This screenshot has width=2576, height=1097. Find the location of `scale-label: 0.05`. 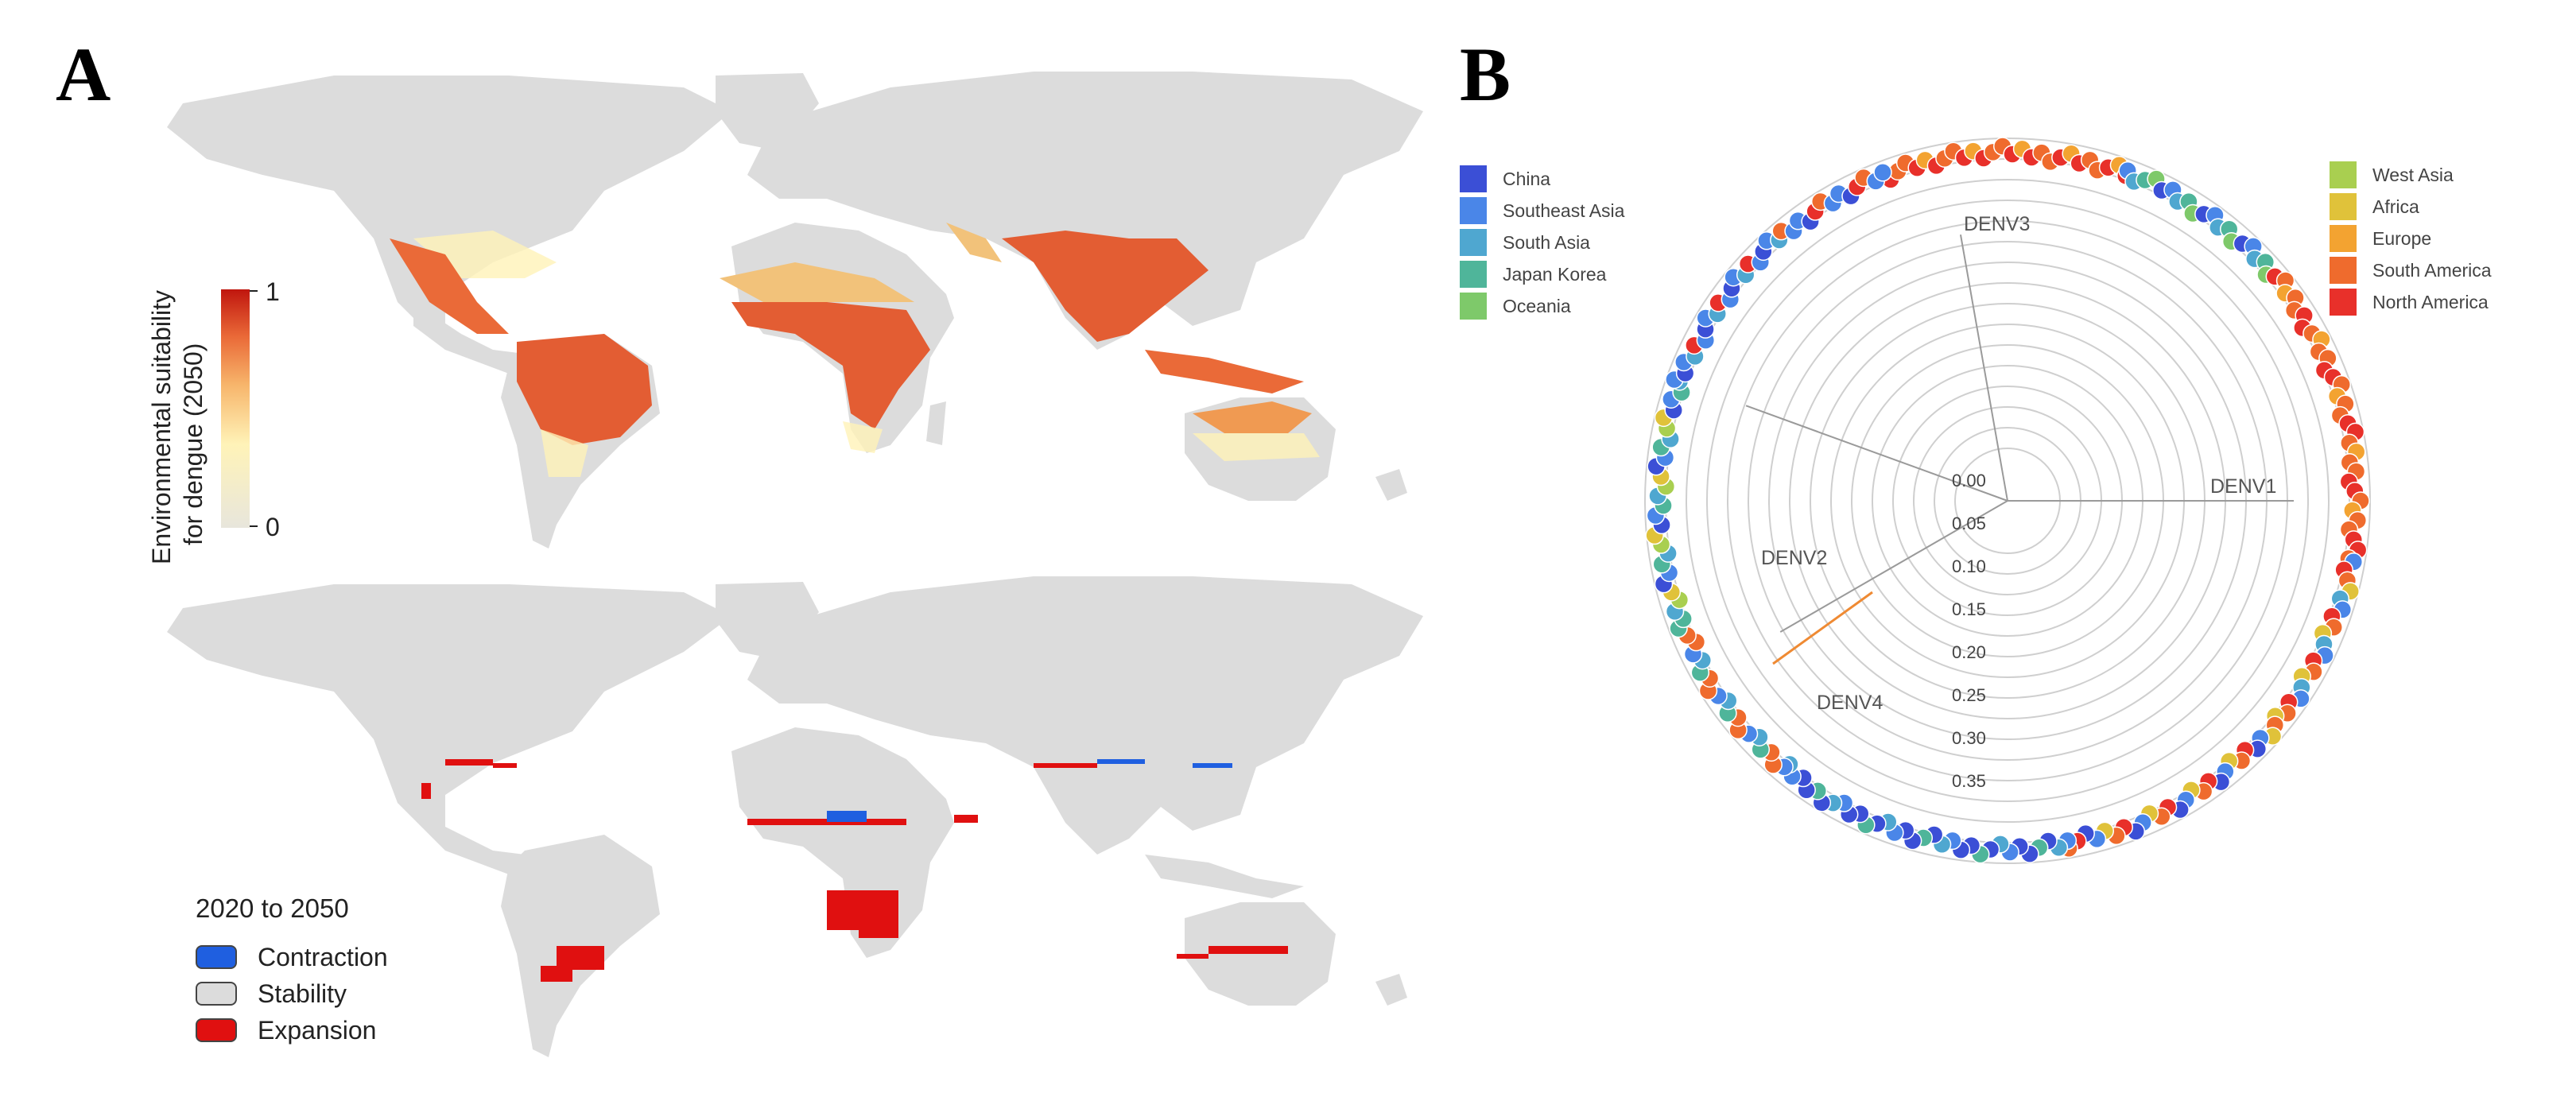

scale-label: 0.05 is located at coordinates (1969, 523).